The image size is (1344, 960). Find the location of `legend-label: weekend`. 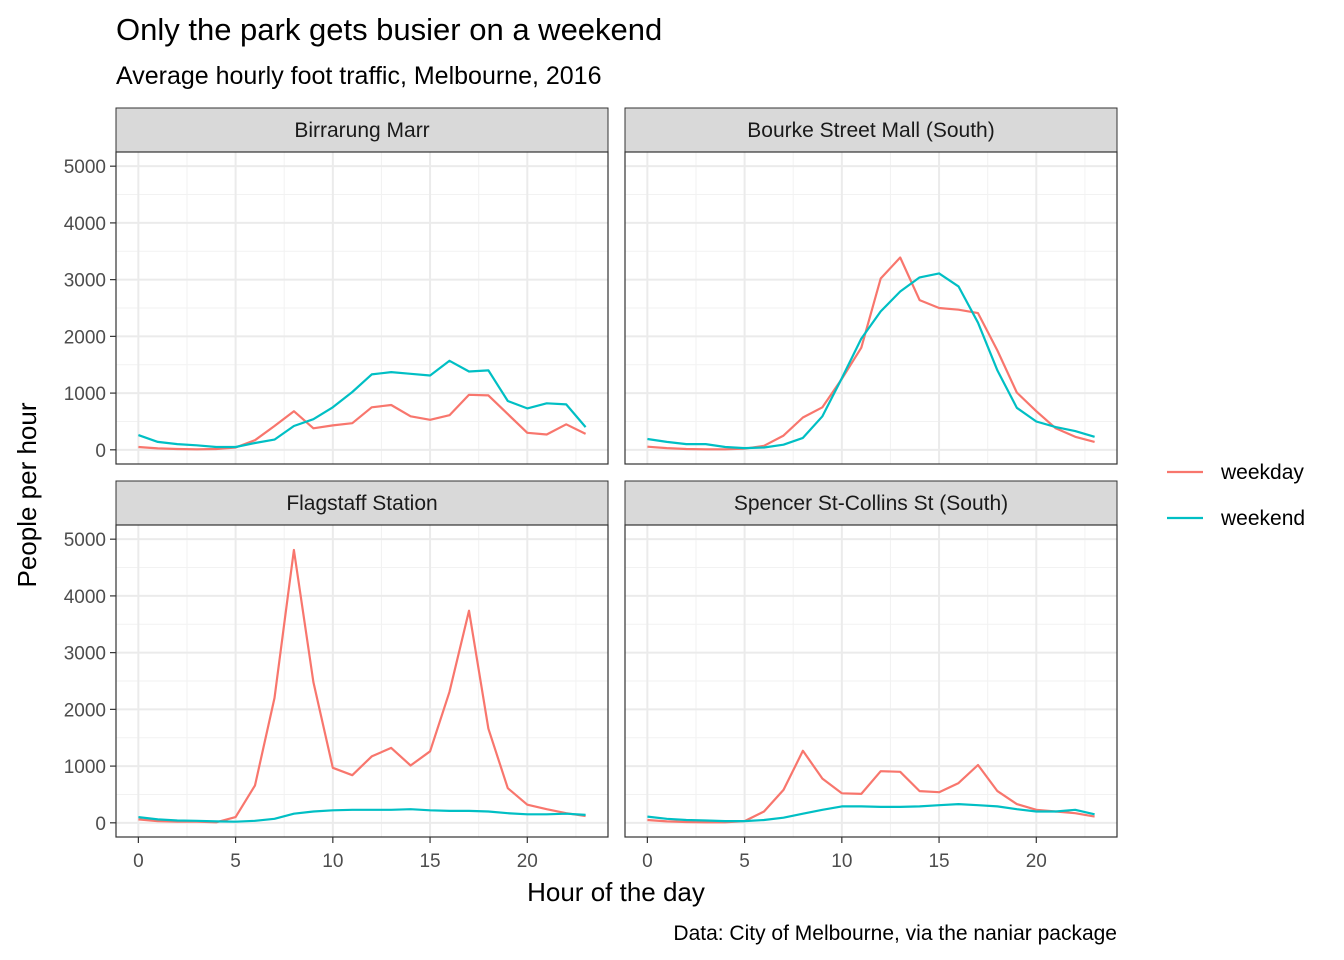

legend-label: weekend is located at coordinates (1262, 518).